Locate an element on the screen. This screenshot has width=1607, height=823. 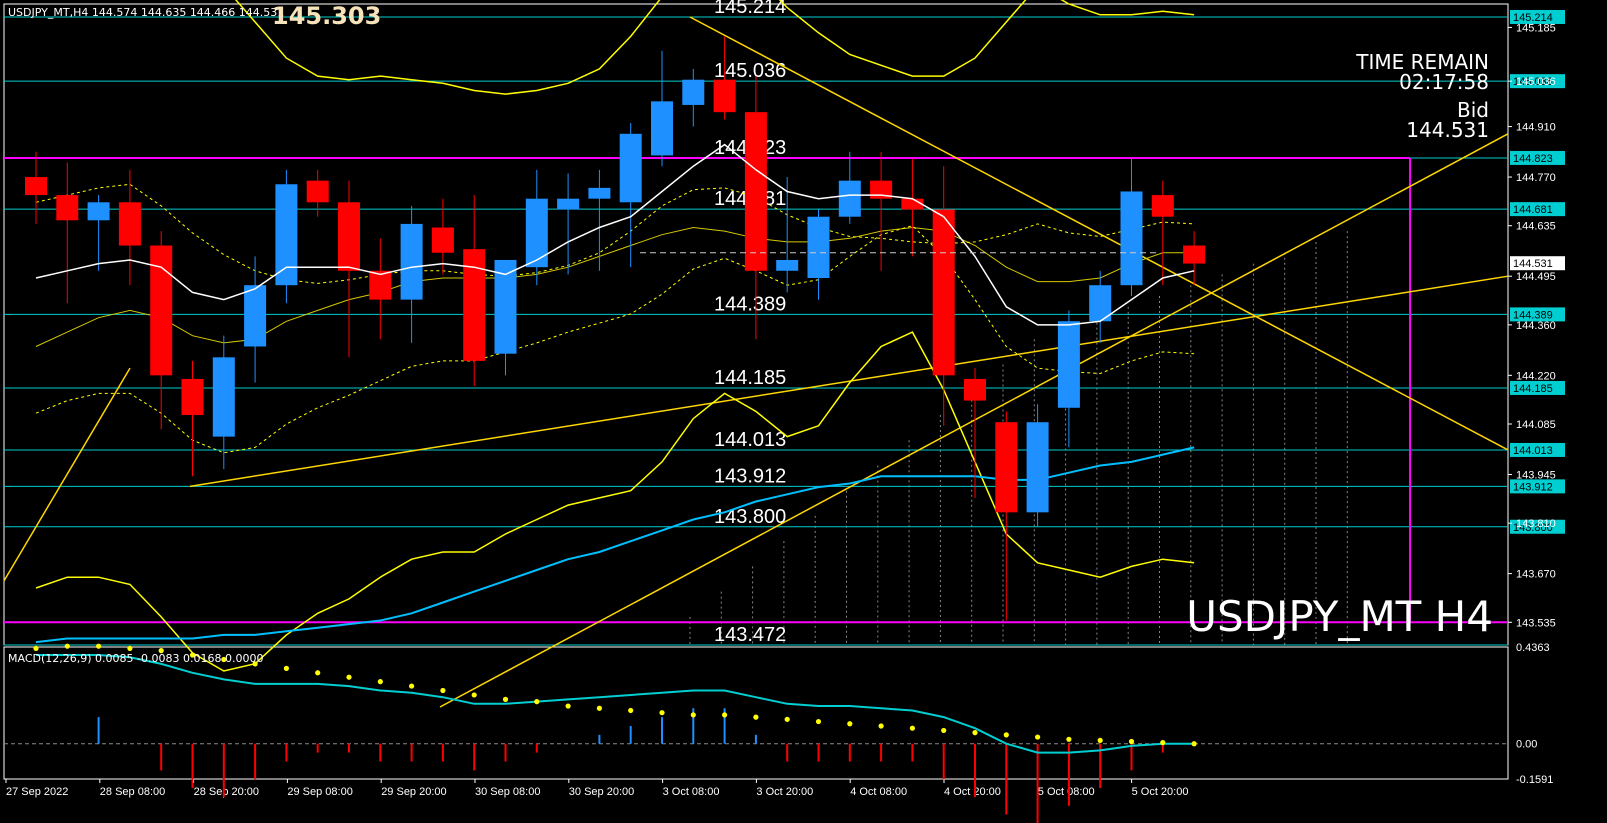
y-tick-label: 144.495 is located at coordinates (1536, 277).